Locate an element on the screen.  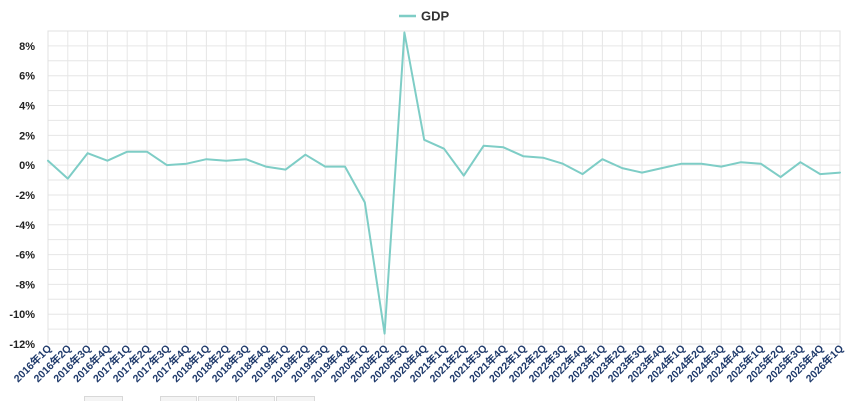
chart-legend: GDP is located at coordinates (424, 16).